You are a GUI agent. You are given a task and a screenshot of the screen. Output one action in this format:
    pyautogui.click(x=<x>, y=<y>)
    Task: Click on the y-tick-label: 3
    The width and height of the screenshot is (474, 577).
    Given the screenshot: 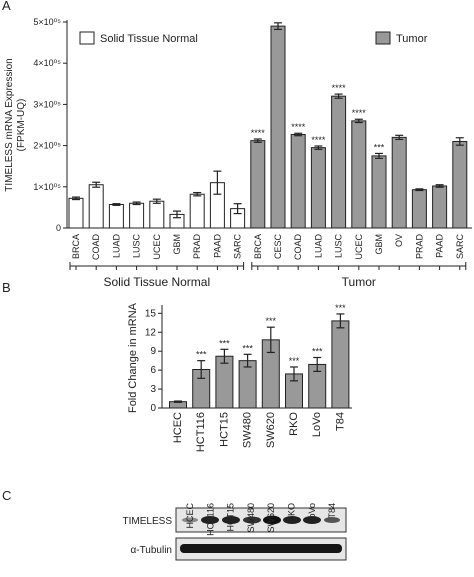 What is the action you would take?
    pyautogui.click(x=153, y=389)
    